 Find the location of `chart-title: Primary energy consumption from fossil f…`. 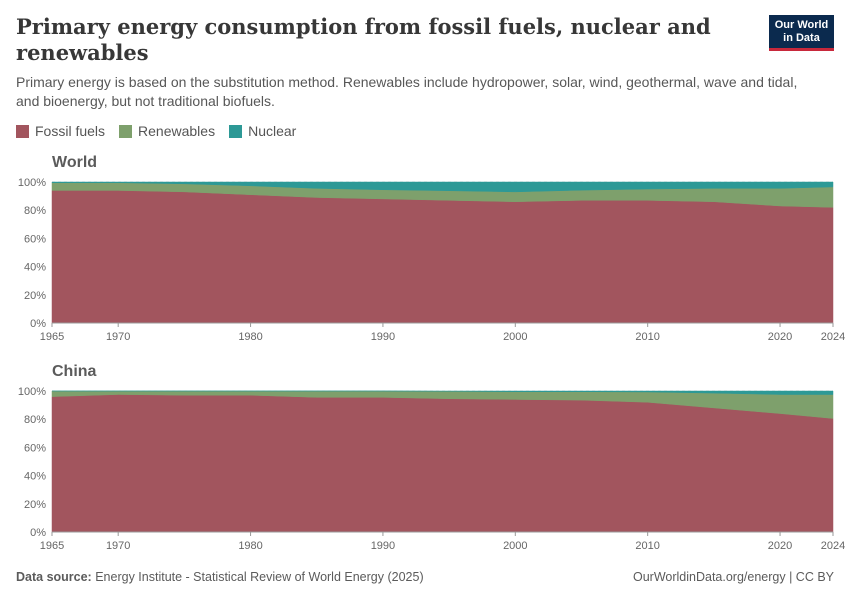

chart-title: Primary energy consumption from fossil f… is located at coordinates (363, 39).